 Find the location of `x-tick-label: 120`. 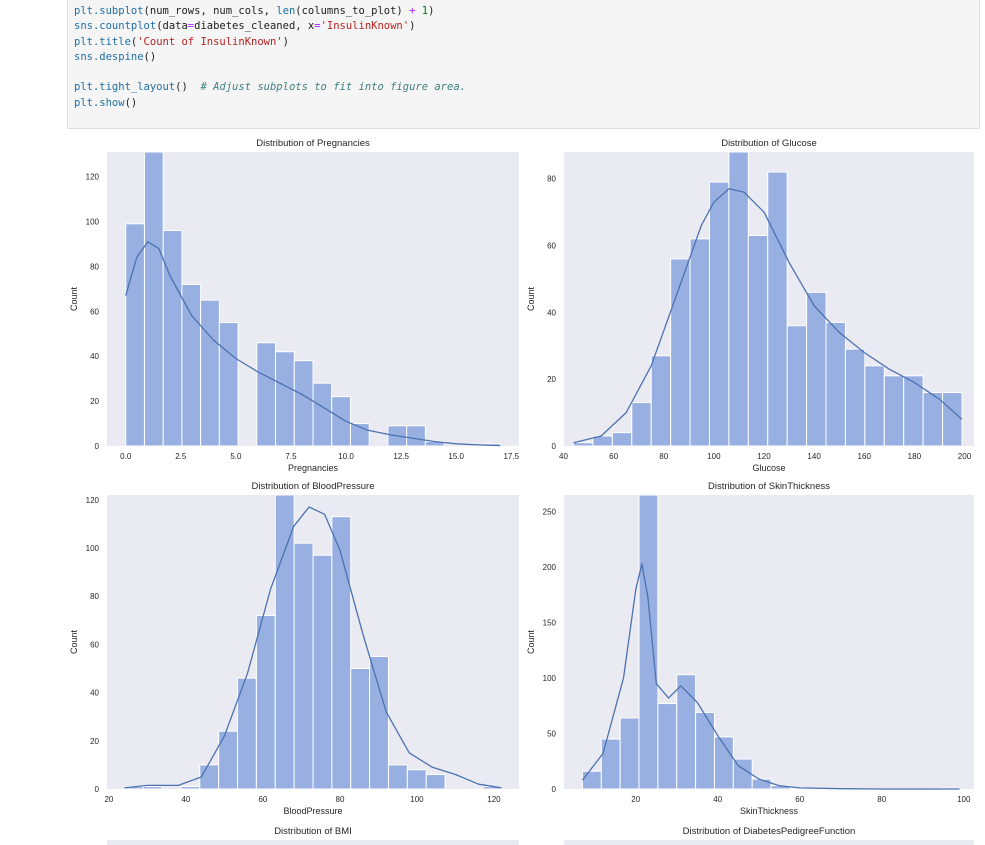

x-tick-label: 120 is located at coordinates (494, 799).